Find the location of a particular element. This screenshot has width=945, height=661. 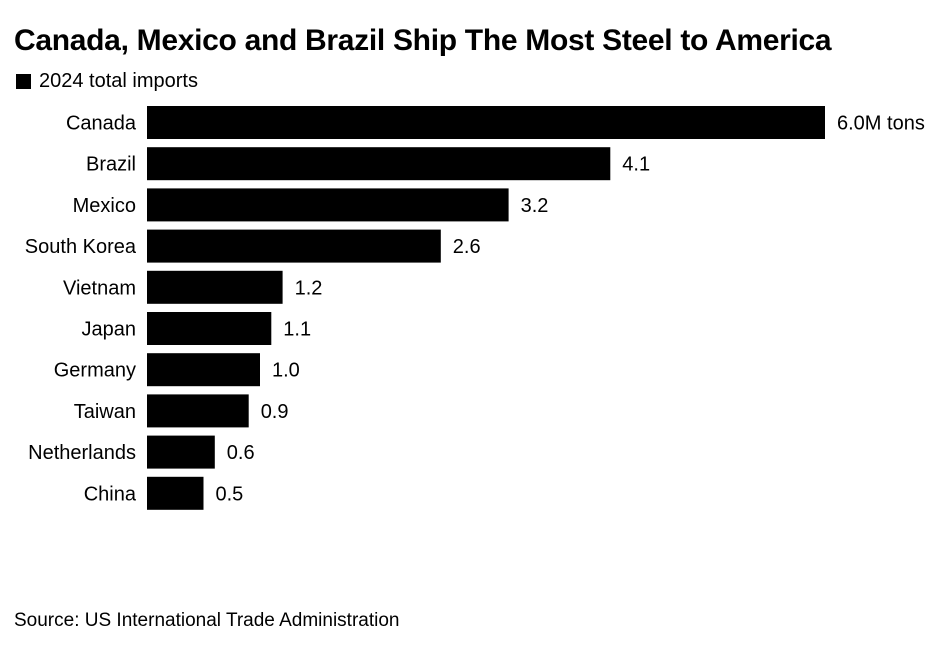

category-label: Japan is located at coordinates (109, 330).